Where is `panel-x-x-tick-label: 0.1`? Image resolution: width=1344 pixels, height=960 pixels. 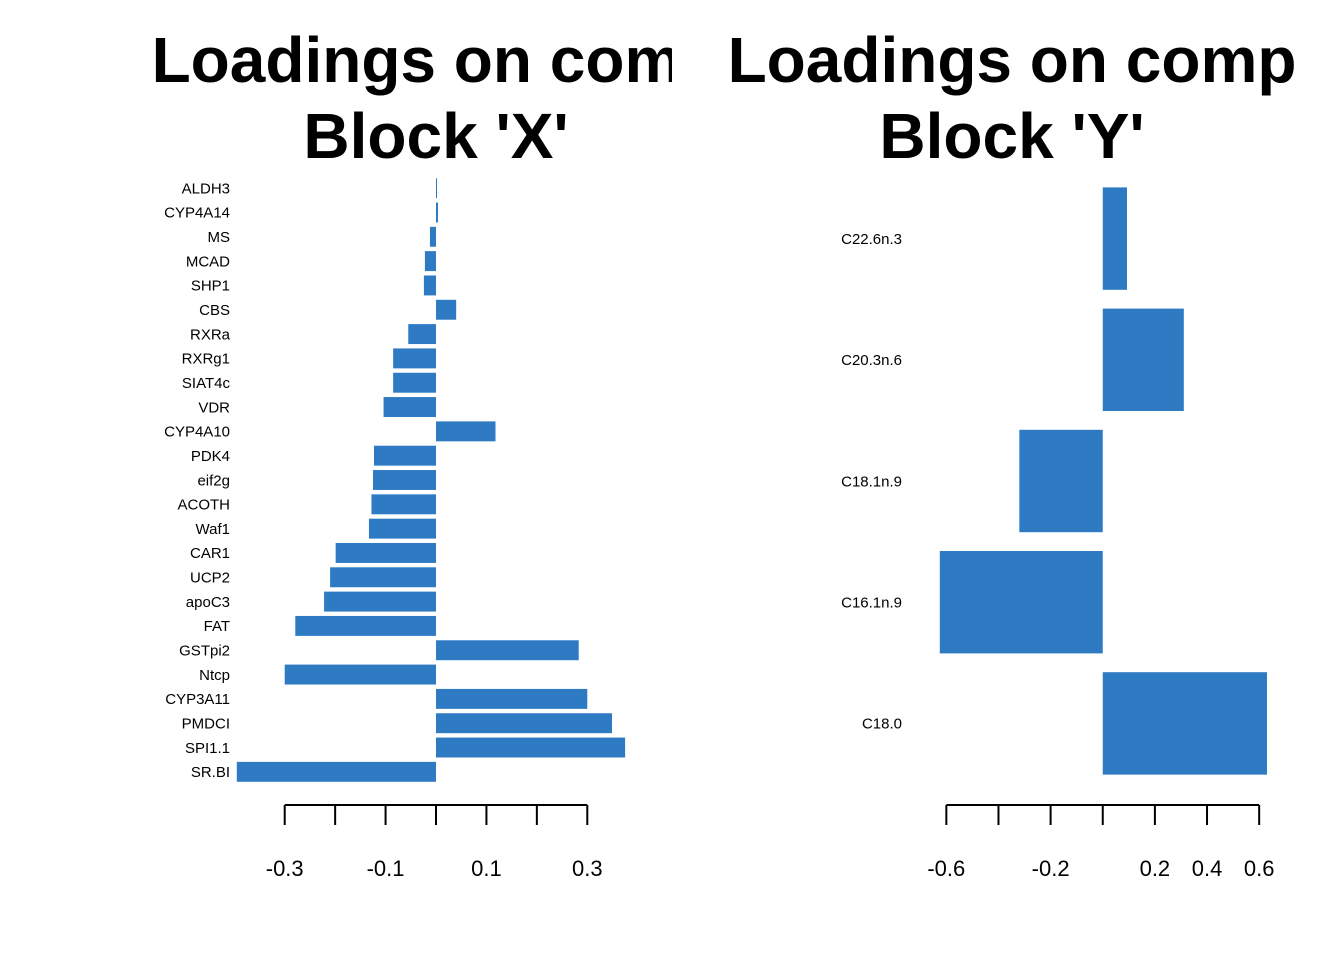
panel-x-x-tick-label: 0.1 is located at coordinates (486, 868).